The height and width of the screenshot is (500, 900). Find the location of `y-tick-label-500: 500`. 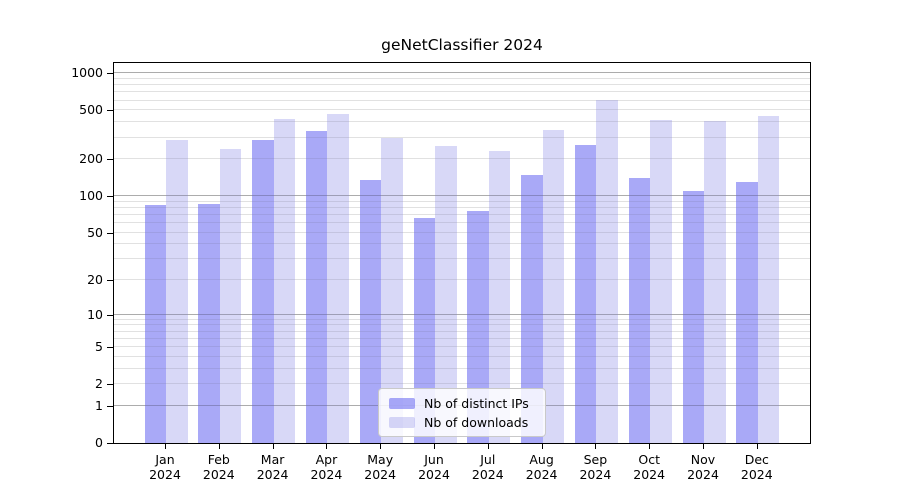

y-tick-label-500: 500 is located at coordinates (91, 110).